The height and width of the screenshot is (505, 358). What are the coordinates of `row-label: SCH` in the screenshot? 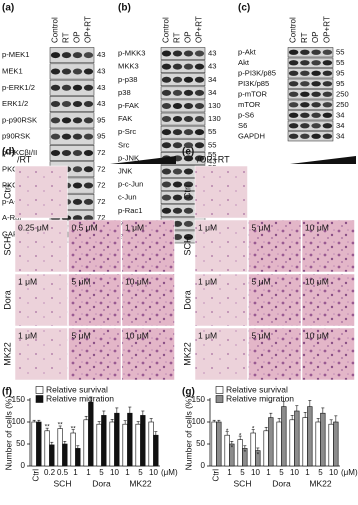 It's located at (7, 245).